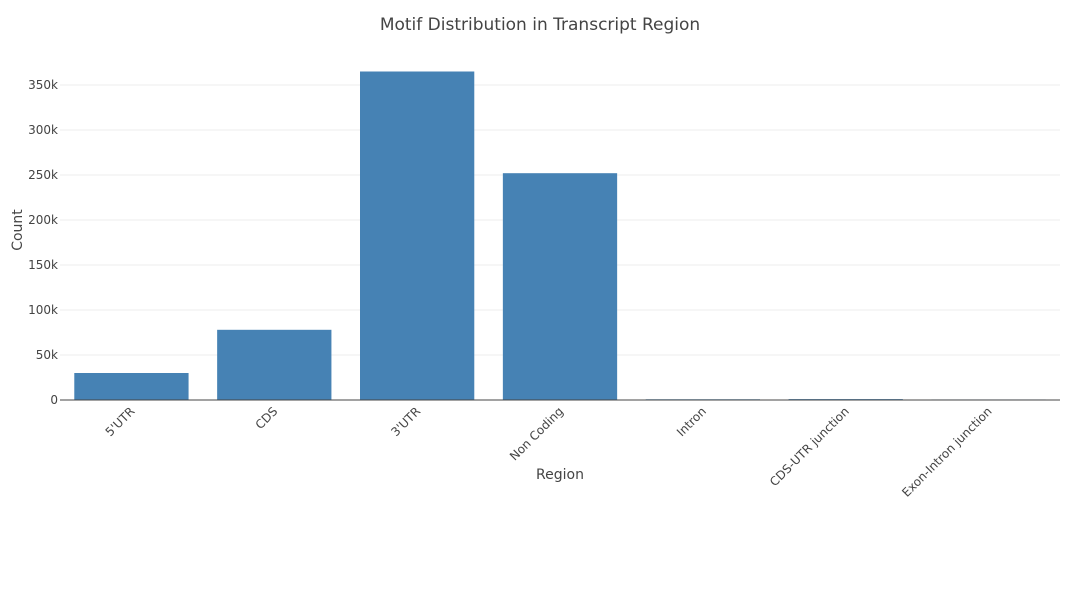  What do you see at coordinates (691, 421) in the screenshot?
I see `x-tick-label: Intron` at bounding box center [691, 421].